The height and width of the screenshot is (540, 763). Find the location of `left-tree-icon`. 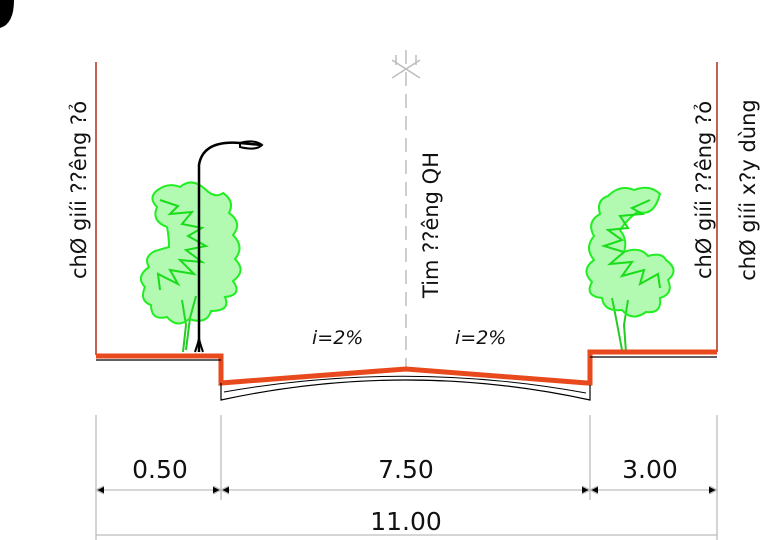

left-tree-icon is located at coordinates (190, 267).